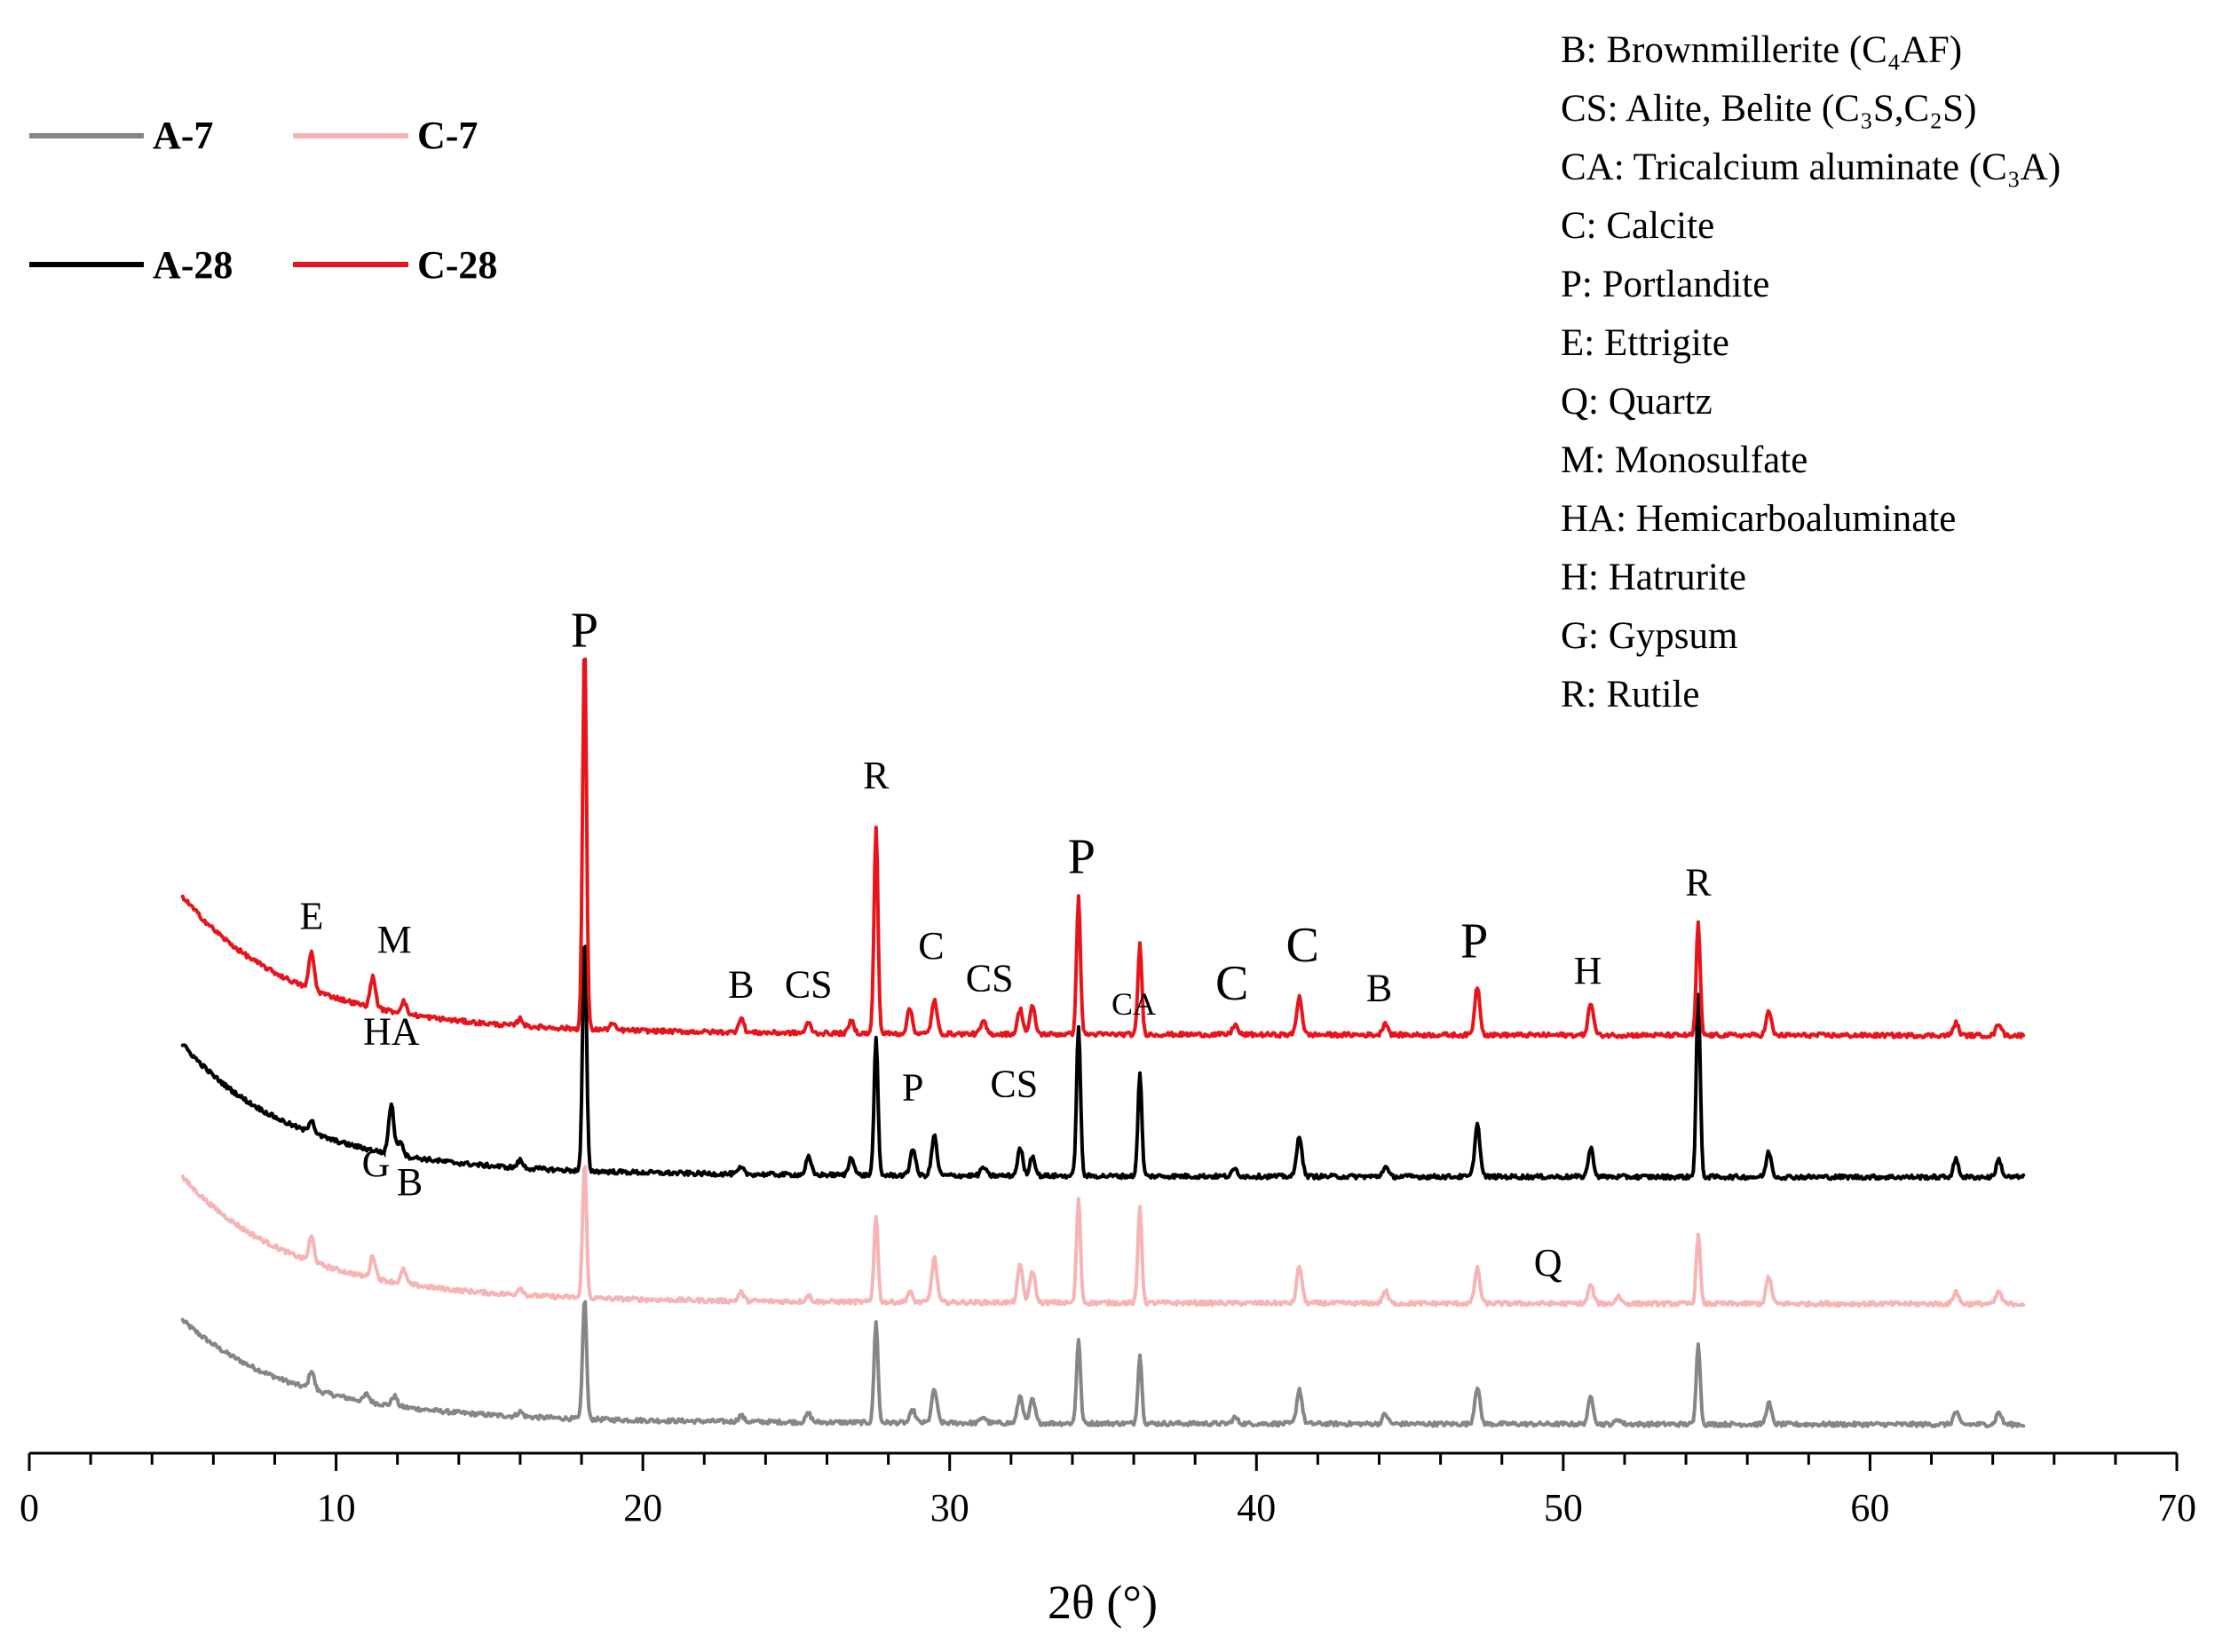 The image size is (2215, 1652). What do you see at coordinates (394, 940) in the screenshot?
I see `peak-label: M` at bounding box center [394, 940].